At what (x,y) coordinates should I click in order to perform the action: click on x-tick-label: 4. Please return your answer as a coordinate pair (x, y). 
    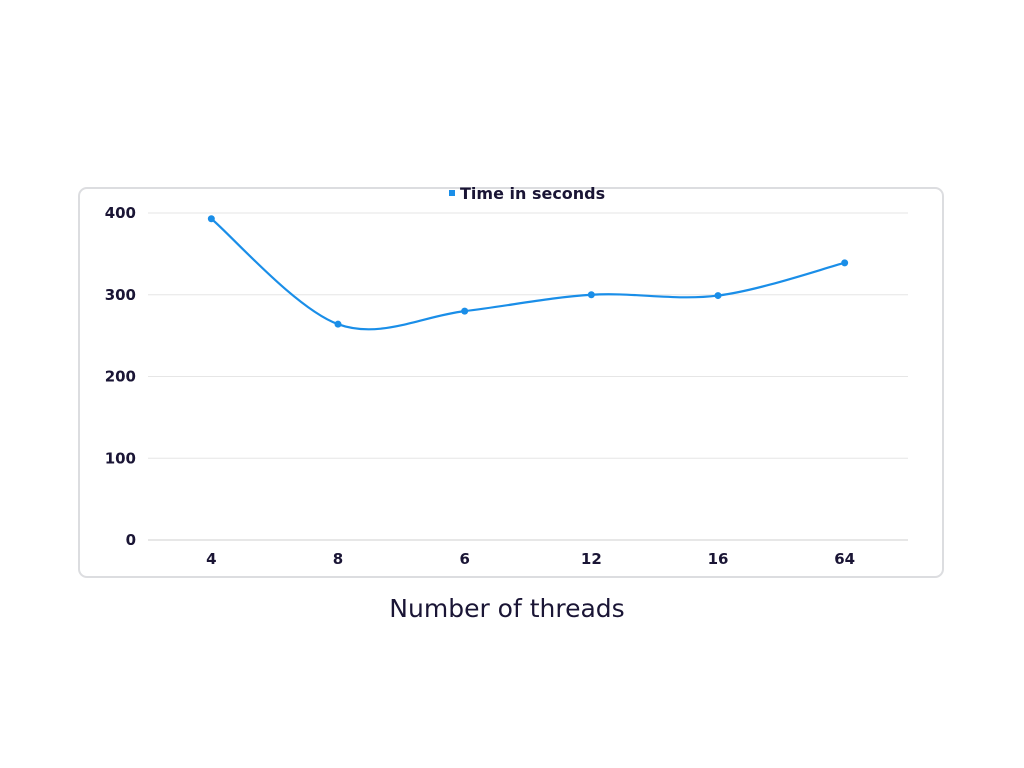
    Looking at the image, I should click on (211, 559).